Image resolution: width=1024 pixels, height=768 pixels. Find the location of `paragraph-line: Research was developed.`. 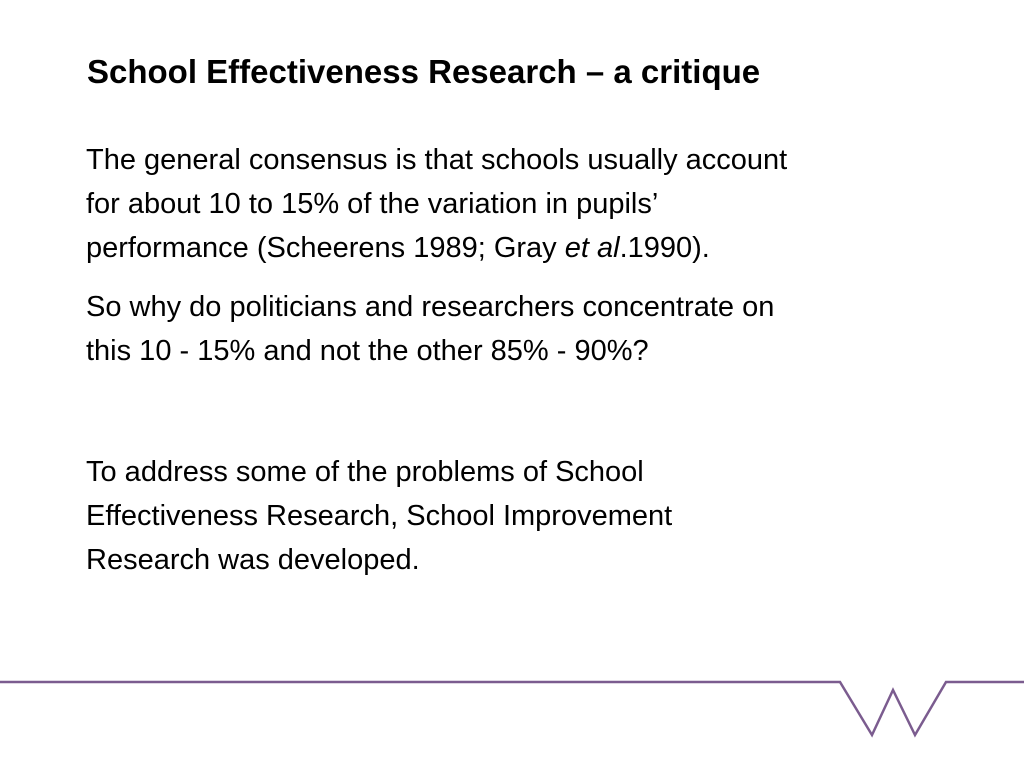

paragraph-line: Research was developed. is located at coordinates (253, 560).